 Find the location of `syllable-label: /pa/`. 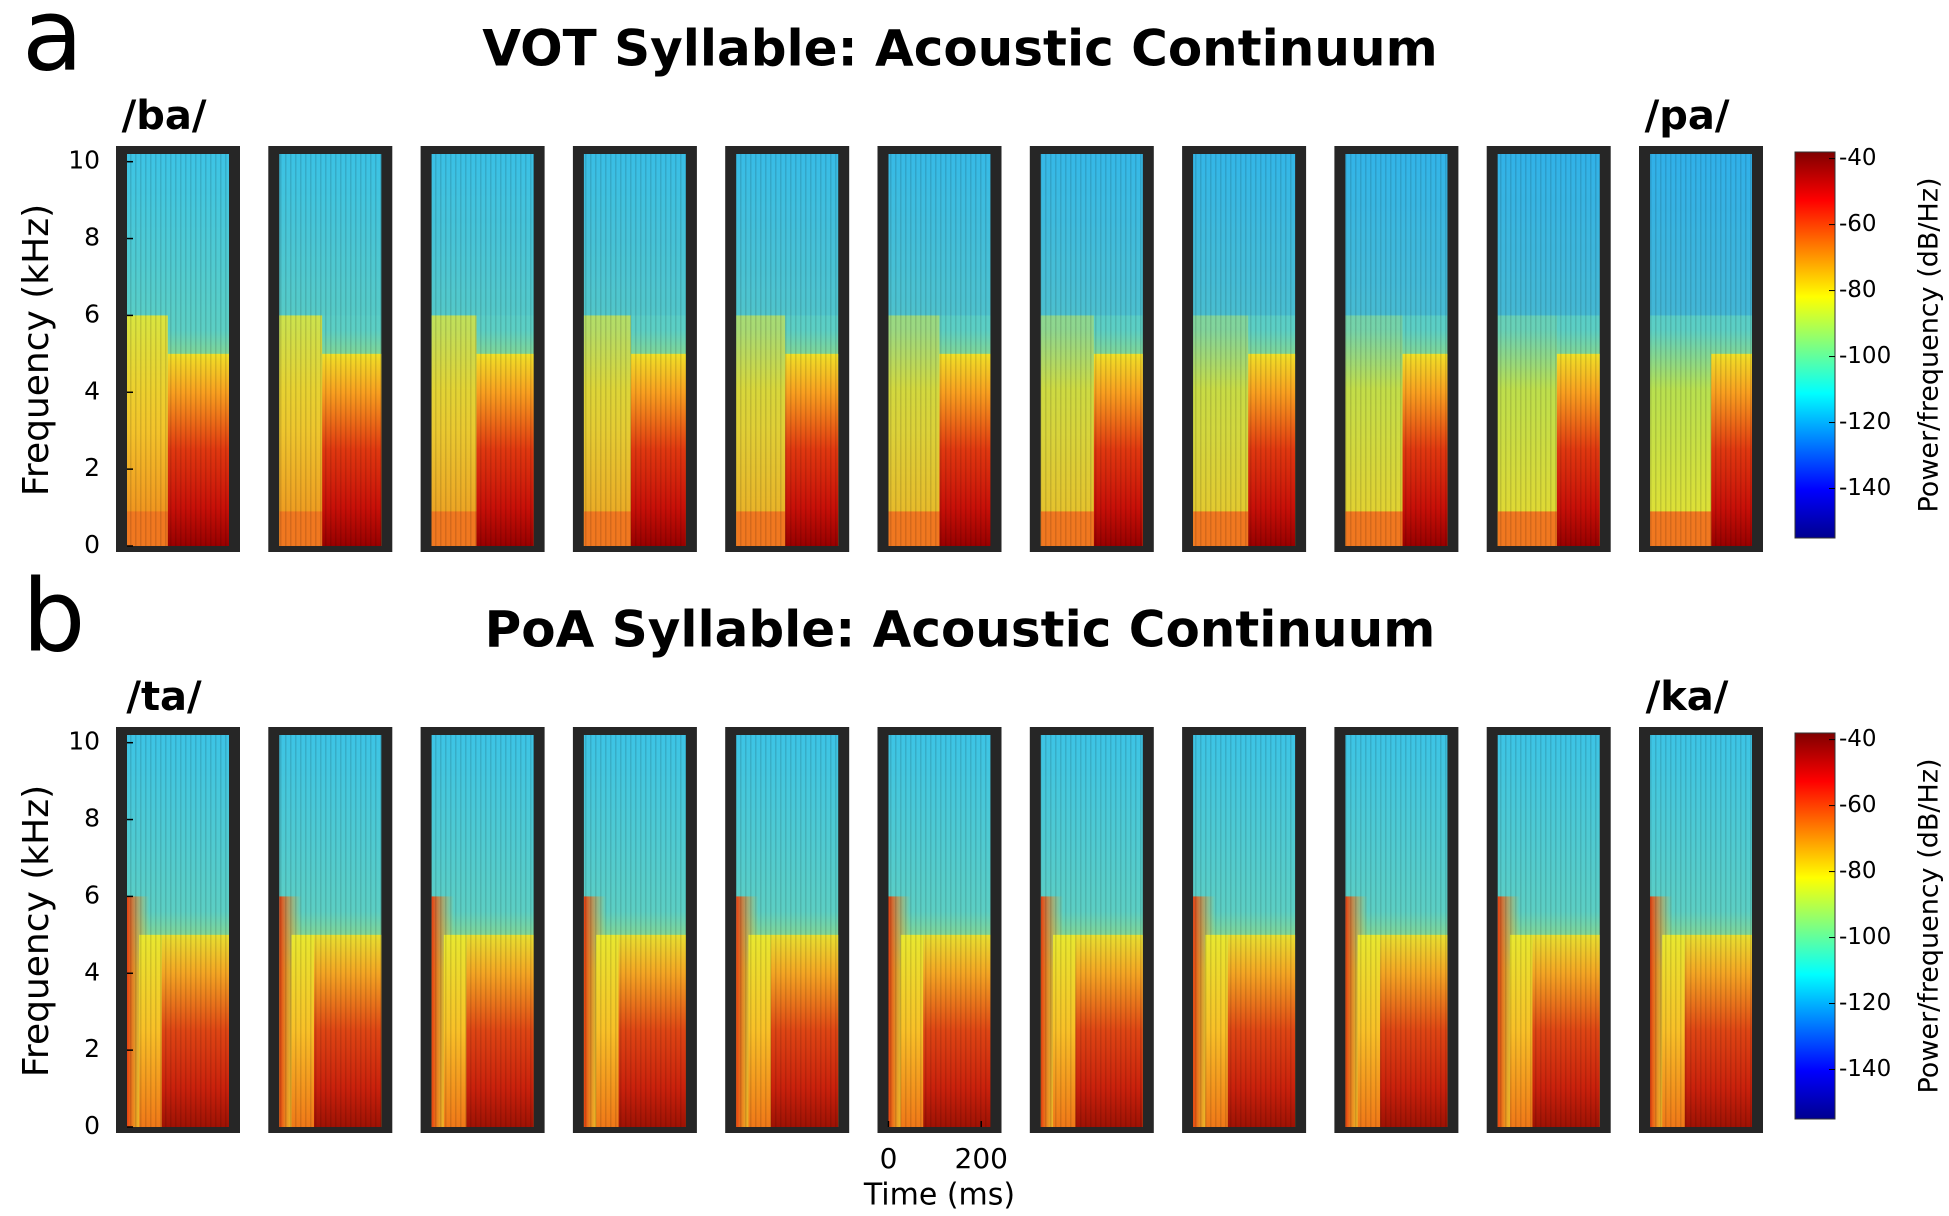

syllable-label: /pa/ is located at coordinates (1687, 116).